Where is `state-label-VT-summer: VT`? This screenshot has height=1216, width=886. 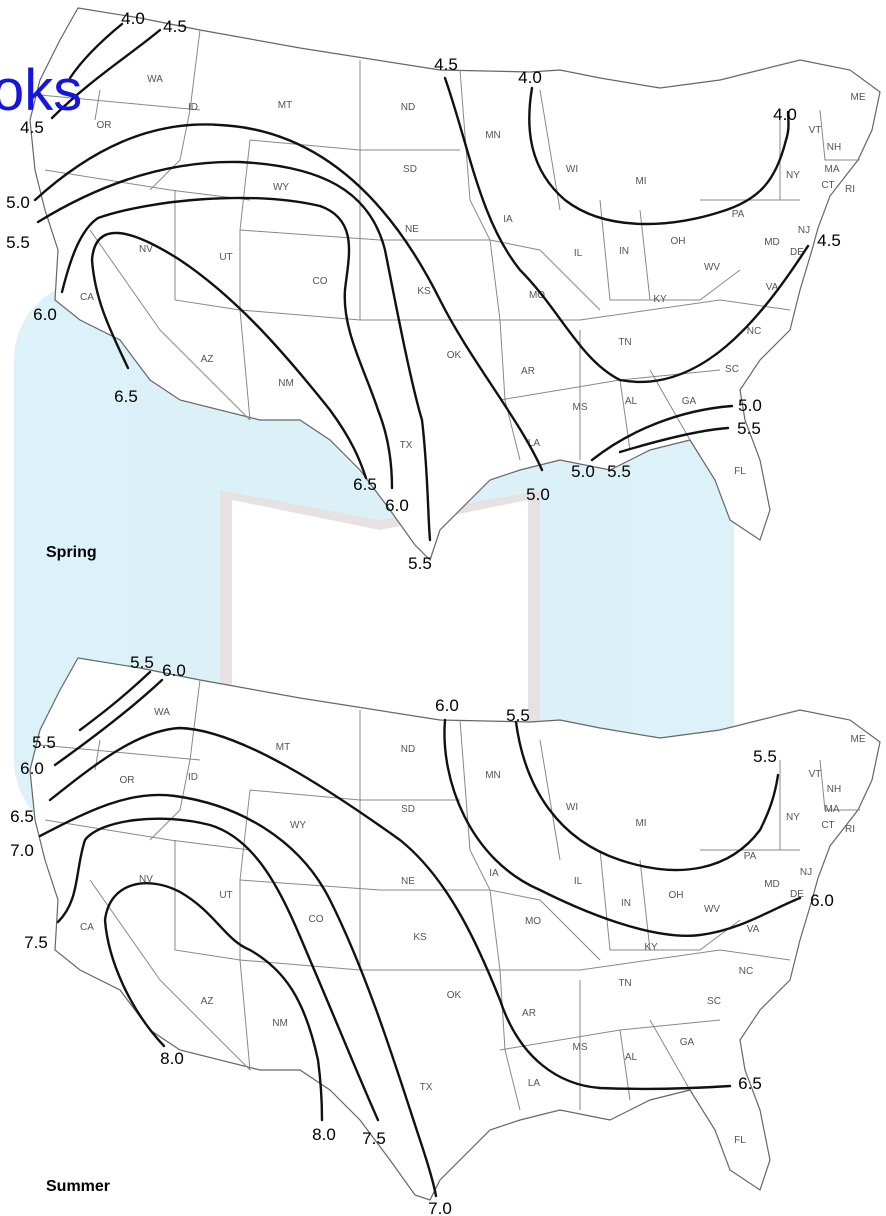 state-label-VT-summer: VT is located at coordinates (815, 774).